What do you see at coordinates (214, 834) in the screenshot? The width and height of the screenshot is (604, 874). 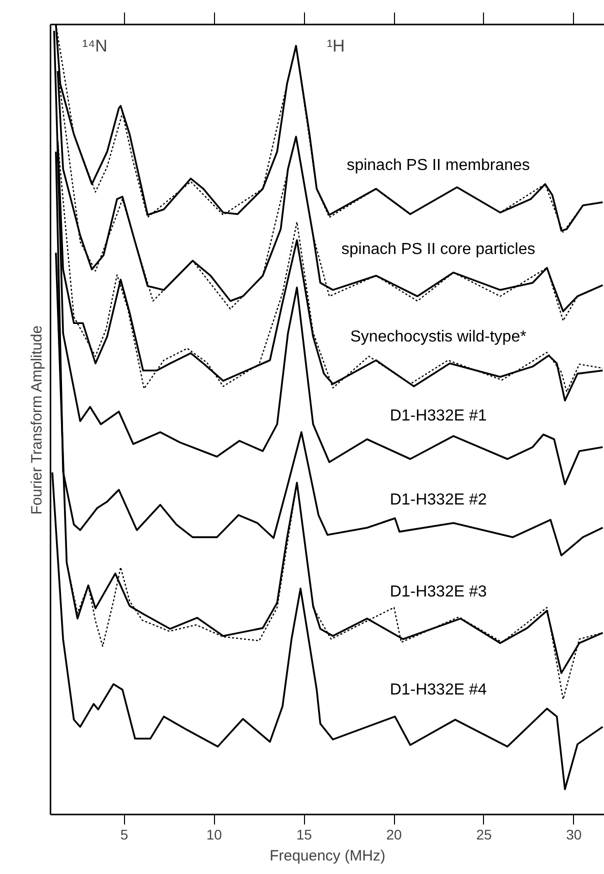 I see `x-tick-label: 10` at bounding box center [214, 834].